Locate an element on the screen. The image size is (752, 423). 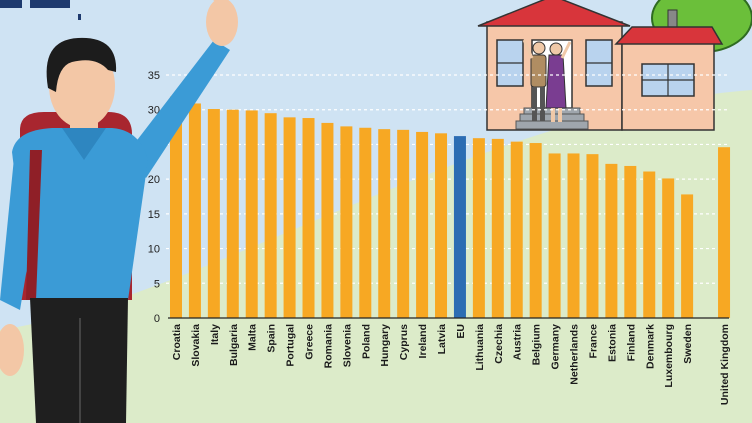
bar-latvia is located at coordinates (441, 225).